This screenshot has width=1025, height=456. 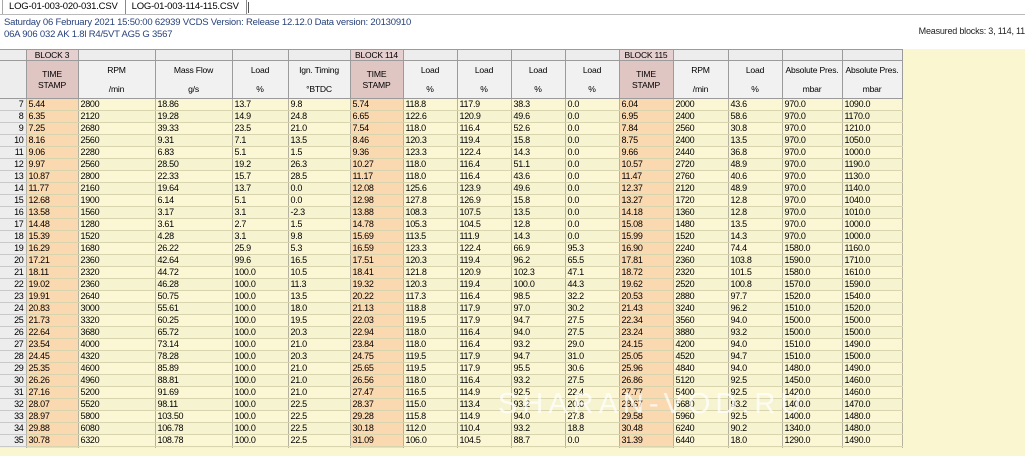 I want to click on cell-rpm2: 2000, so click(x=700, y=104).